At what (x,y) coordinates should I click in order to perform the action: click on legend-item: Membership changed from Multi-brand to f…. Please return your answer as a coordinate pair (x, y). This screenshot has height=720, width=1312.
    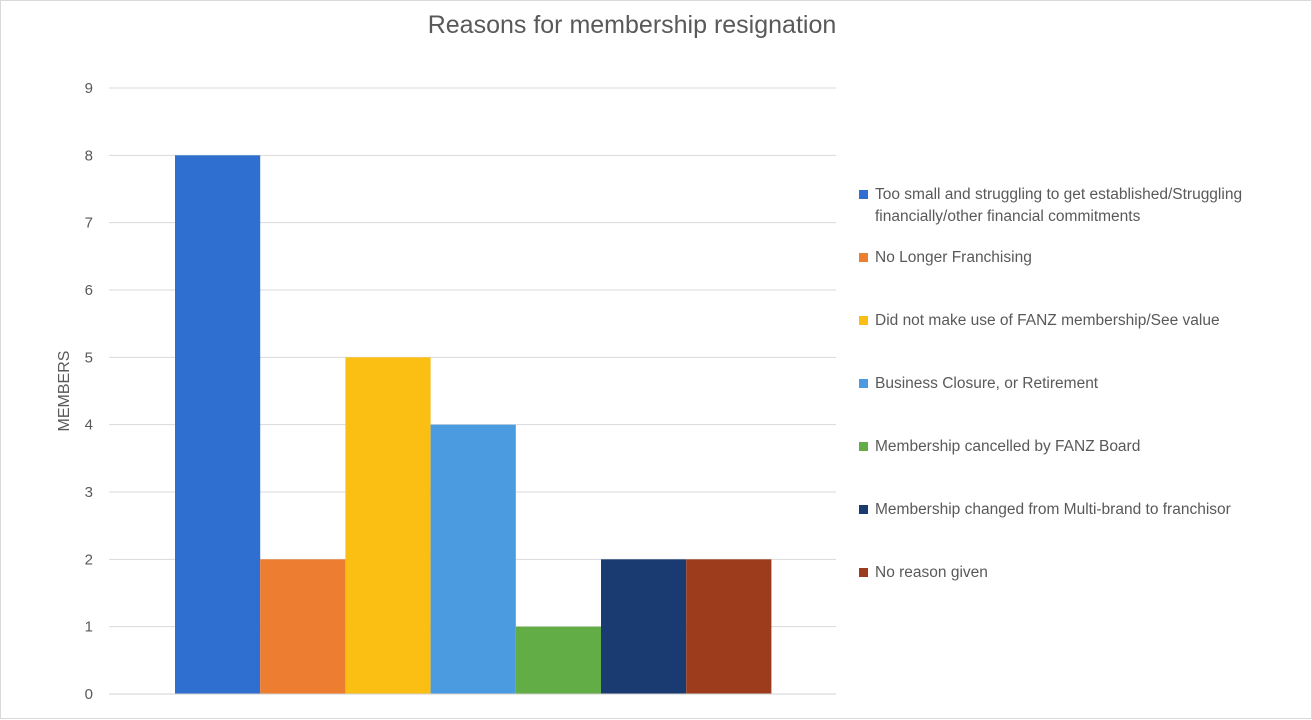
    Looking at the image, I should click on (1045, 510).